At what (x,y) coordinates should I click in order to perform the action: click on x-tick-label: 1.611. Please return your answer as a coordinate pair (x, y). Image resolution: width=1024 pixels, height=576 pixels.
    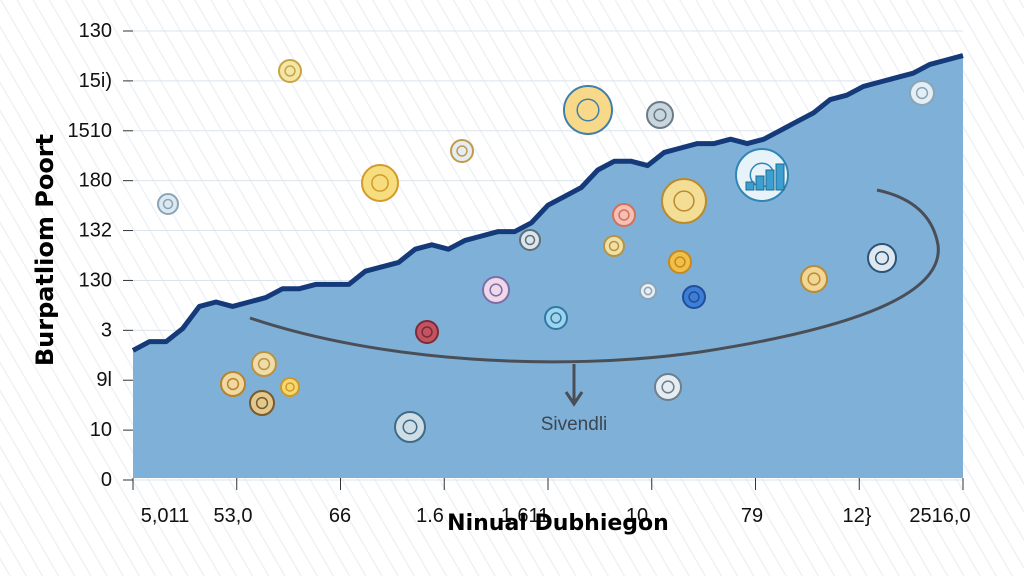
    Looking at the image, I should click on (525, 516).